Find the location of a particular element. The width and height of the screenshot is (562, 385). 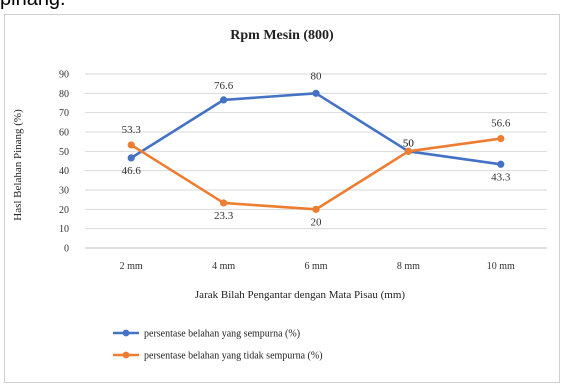

legend-label: persentase belahan yang sempurna (%) is located at coordinates (222, 334).